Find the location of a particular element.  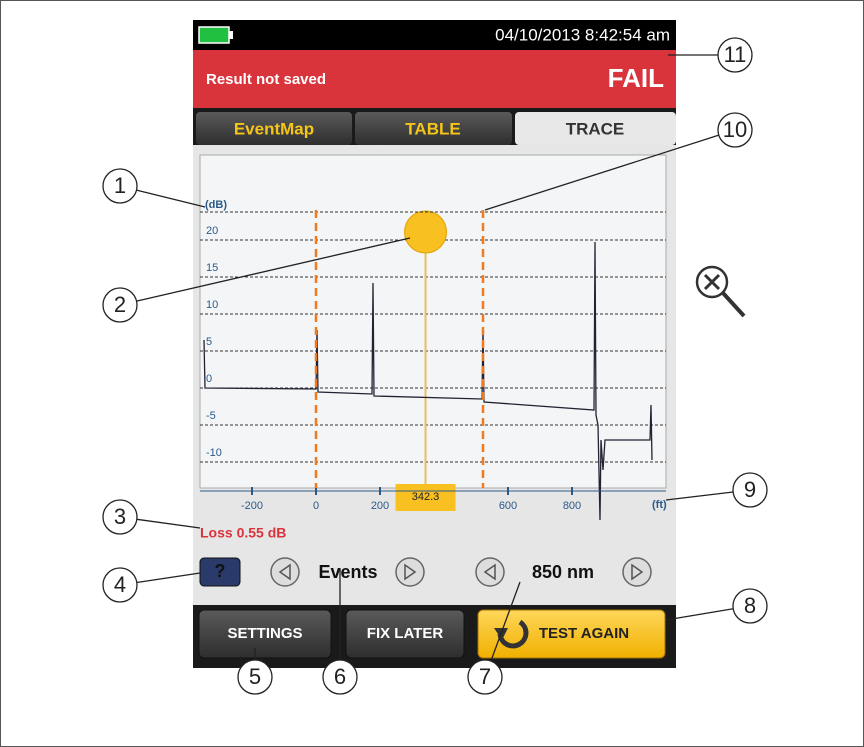

y-tick-label: 5 is located at coordinates (209, 342).